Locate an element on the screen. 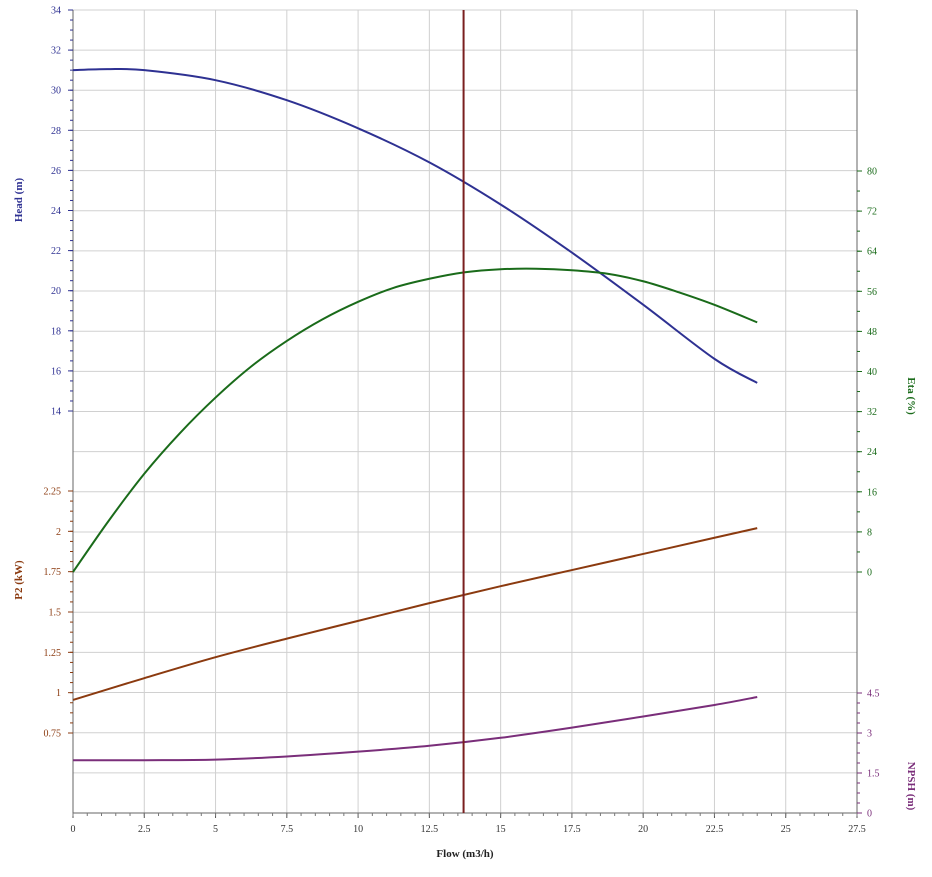  p2-tick-label: 1 is located at coordinates (58, 693).